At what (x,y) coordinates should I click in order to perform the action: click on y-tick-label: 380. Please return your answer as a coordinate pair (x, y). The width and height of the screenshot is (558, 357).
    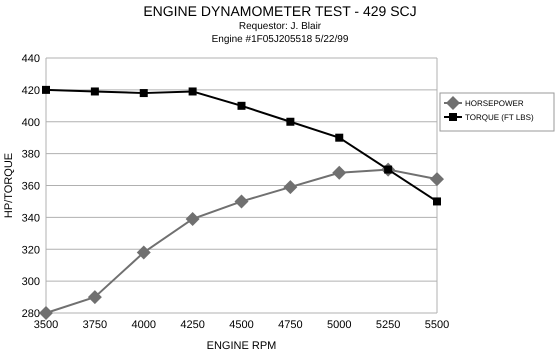
    Looking at the image, I should click on (31, 154).